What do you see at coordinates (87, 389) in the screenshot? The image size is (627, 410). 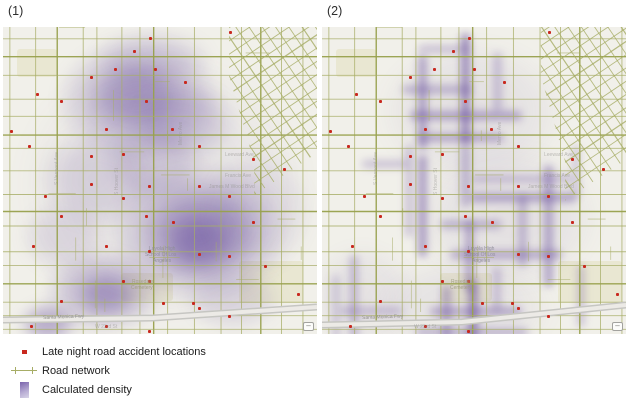 I see `legend-label-density: Calculated density` at bounding box center [87, 389].